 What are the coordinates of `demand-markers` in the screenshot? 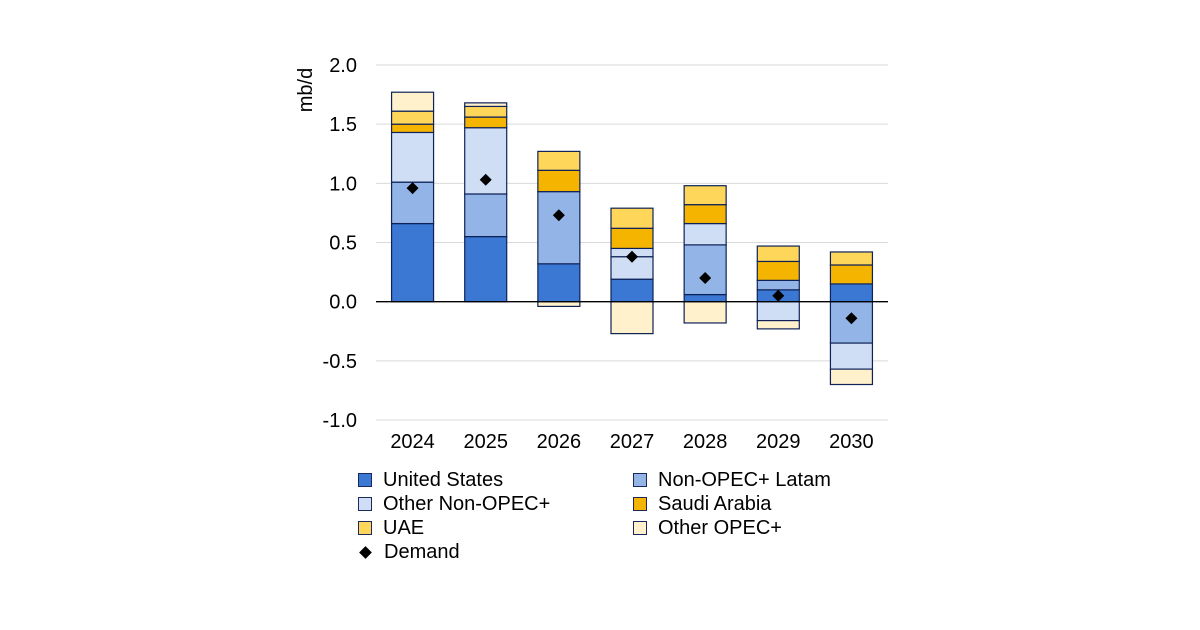 It's located at (632, 249).